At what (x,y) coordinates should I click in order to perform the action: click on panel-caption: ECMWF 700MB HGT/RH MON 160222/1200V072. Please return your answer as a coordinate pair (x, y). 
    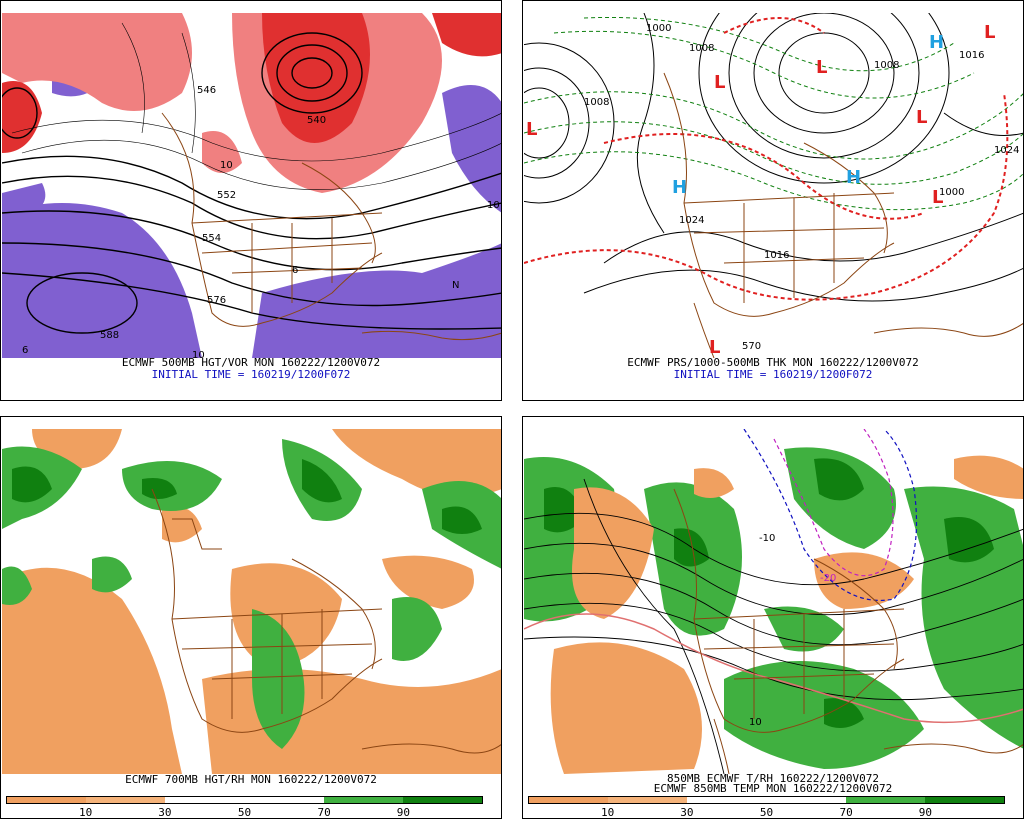
    Looking at the image, I should click on (251, 779).